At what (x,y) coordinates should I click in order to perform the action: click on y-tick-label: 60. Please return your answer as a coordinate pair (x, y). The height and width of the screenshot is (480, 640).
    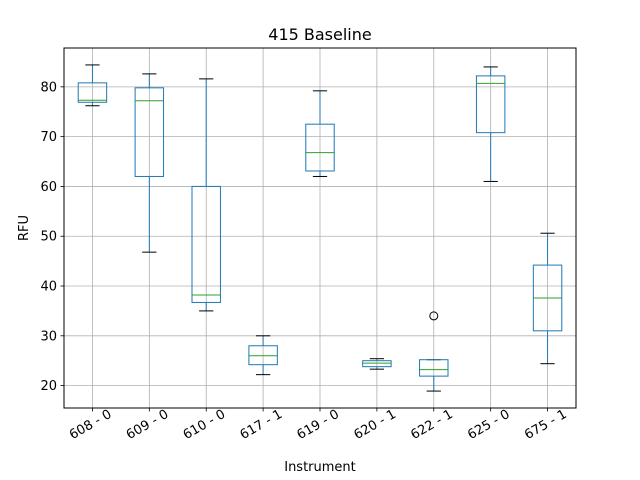
    Looking at the image, I should click on (48, 187).